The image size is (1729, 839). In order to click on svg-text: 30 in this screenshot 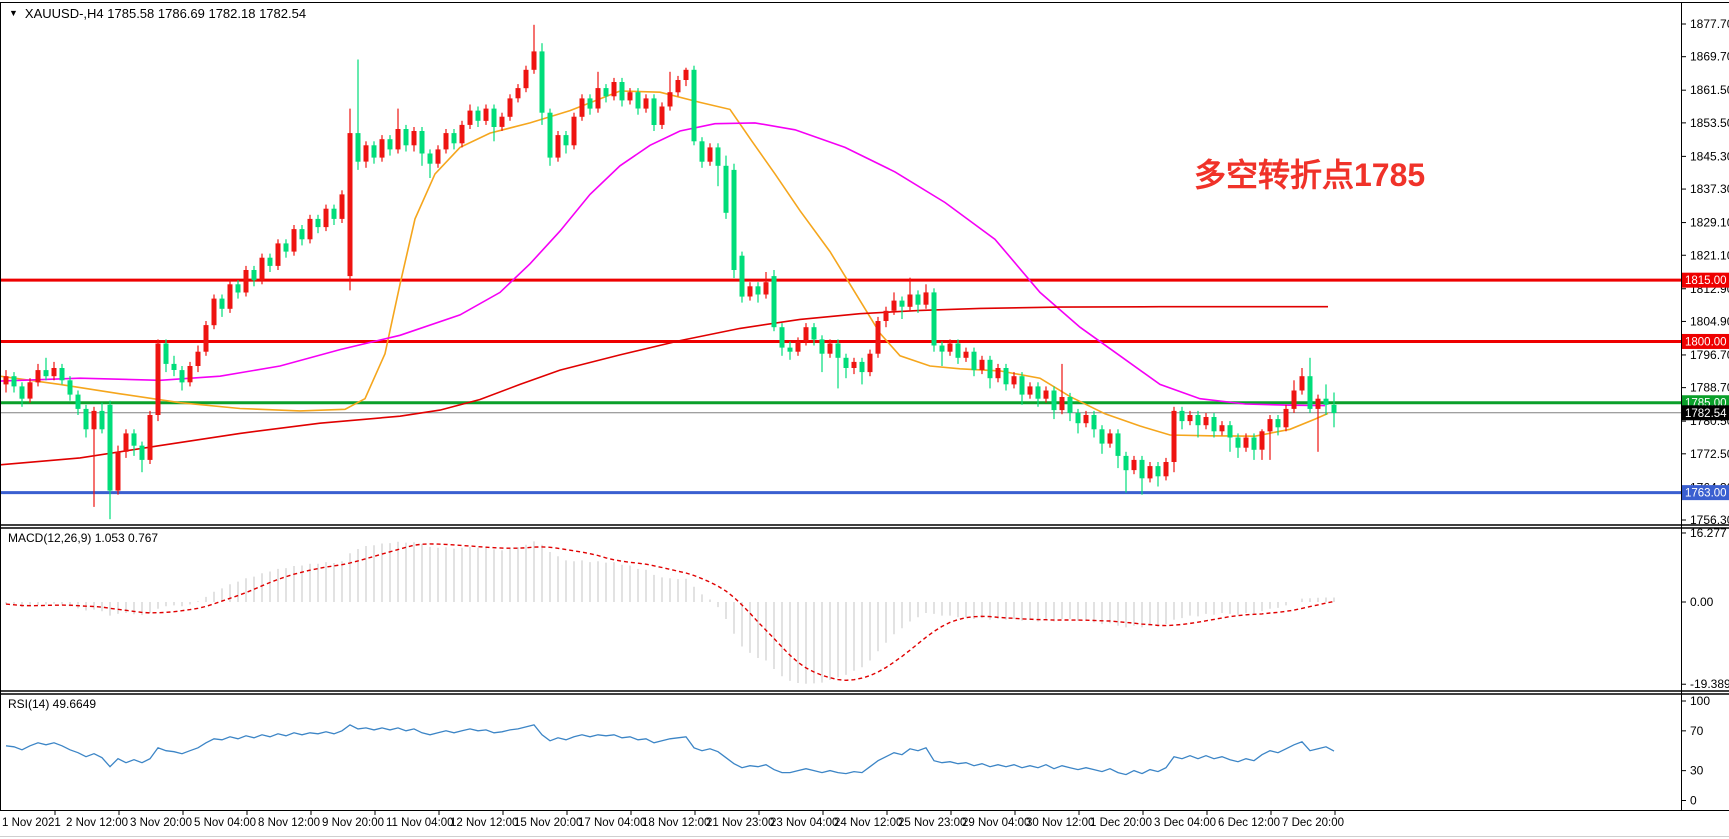, I will do `click(1697, 771)`.